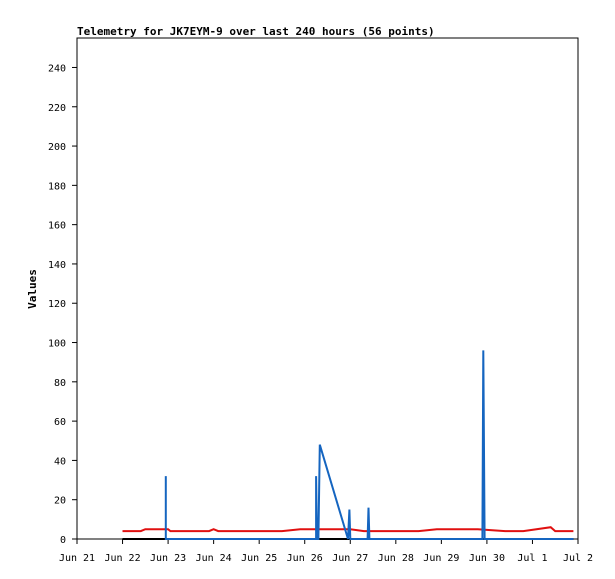 The height and width of the screenshot is (579, 615). What do you see at coordinates (32, 289) in the screenshot?
I see `y-axis-label: Values` at bounding box center [32, 289].